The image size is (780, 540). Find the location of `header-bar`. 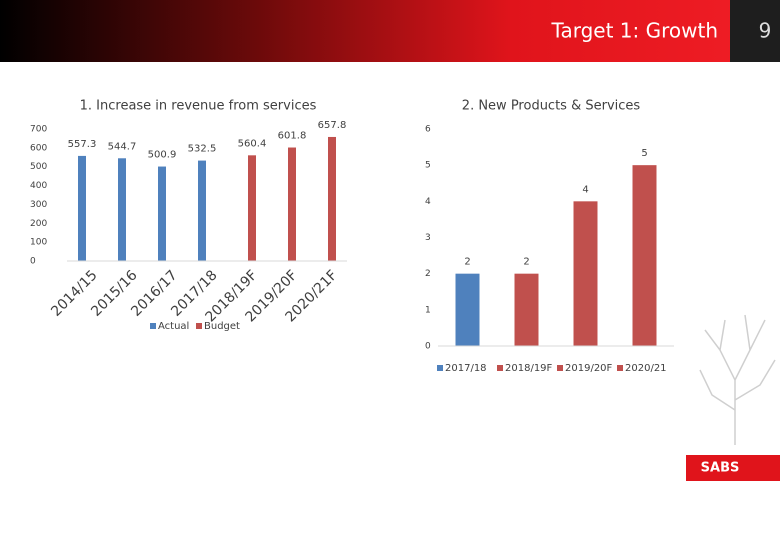

header-bar is located at coordinates (365, 31).